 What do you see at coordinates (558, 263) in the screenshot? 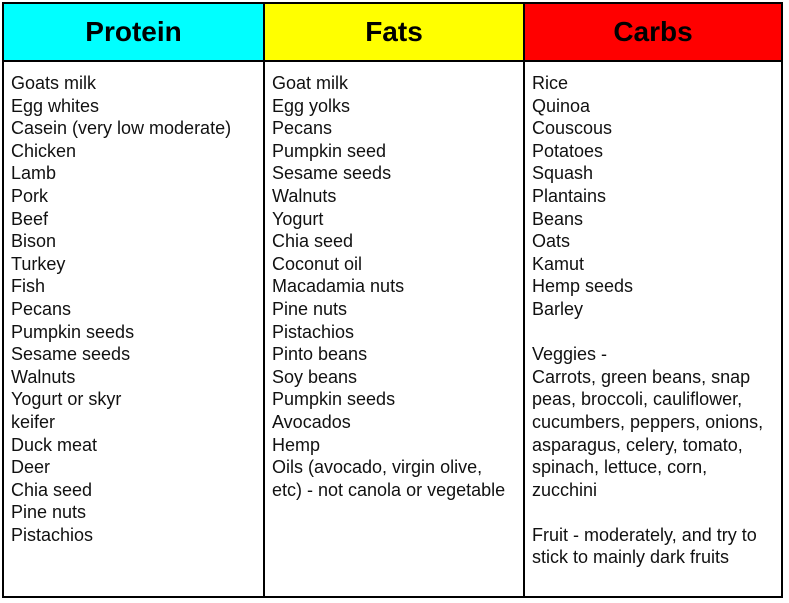
I see `carbs-item: Kamut` at bounding box center [558, 263].